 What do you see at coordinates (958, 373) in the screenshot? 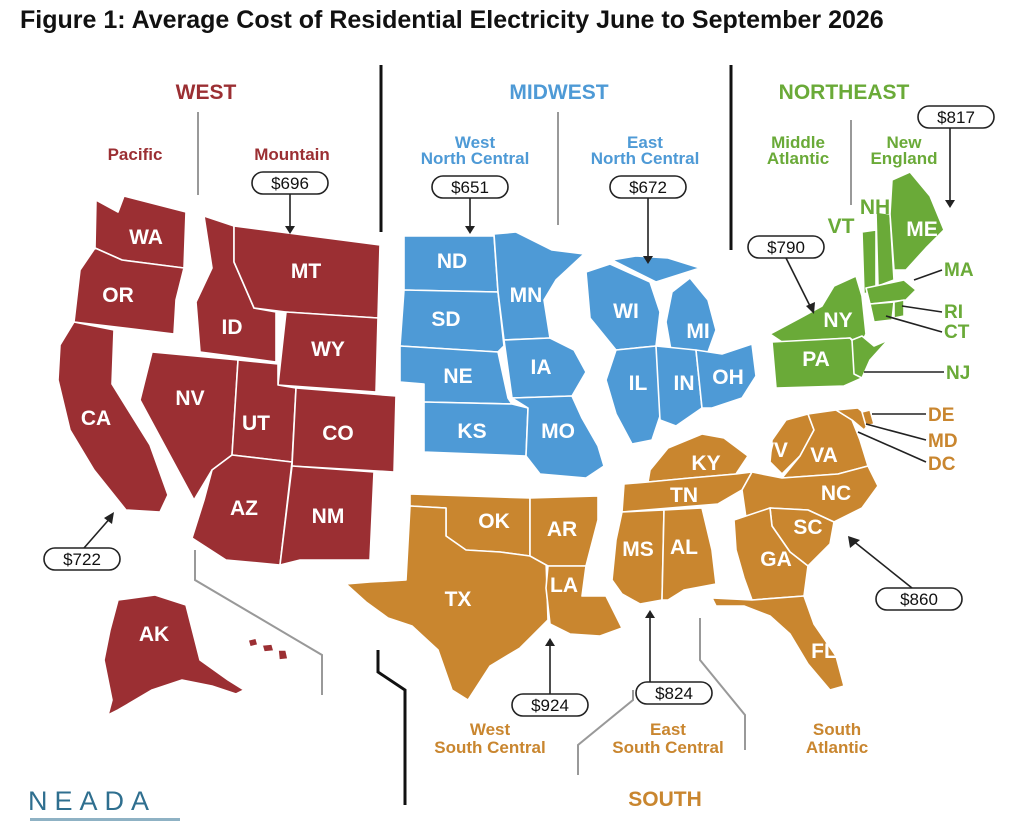
I see `label-nj: NJ` at bounding box center [958, 373].